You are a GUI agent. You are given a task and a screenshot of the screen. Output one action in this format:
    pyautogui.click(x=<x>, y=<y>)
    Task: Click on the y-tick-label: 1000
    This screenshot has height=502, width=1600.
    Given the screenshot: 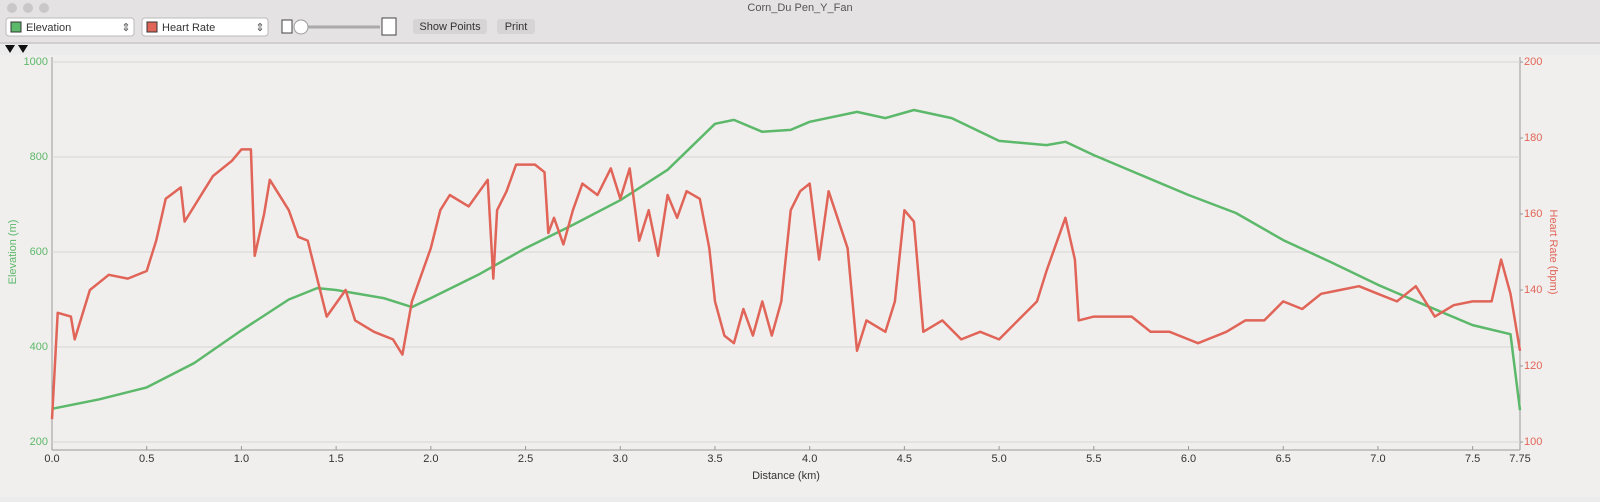 What is the action you would take?
    pyautogui.click(x=36, y=62)
    